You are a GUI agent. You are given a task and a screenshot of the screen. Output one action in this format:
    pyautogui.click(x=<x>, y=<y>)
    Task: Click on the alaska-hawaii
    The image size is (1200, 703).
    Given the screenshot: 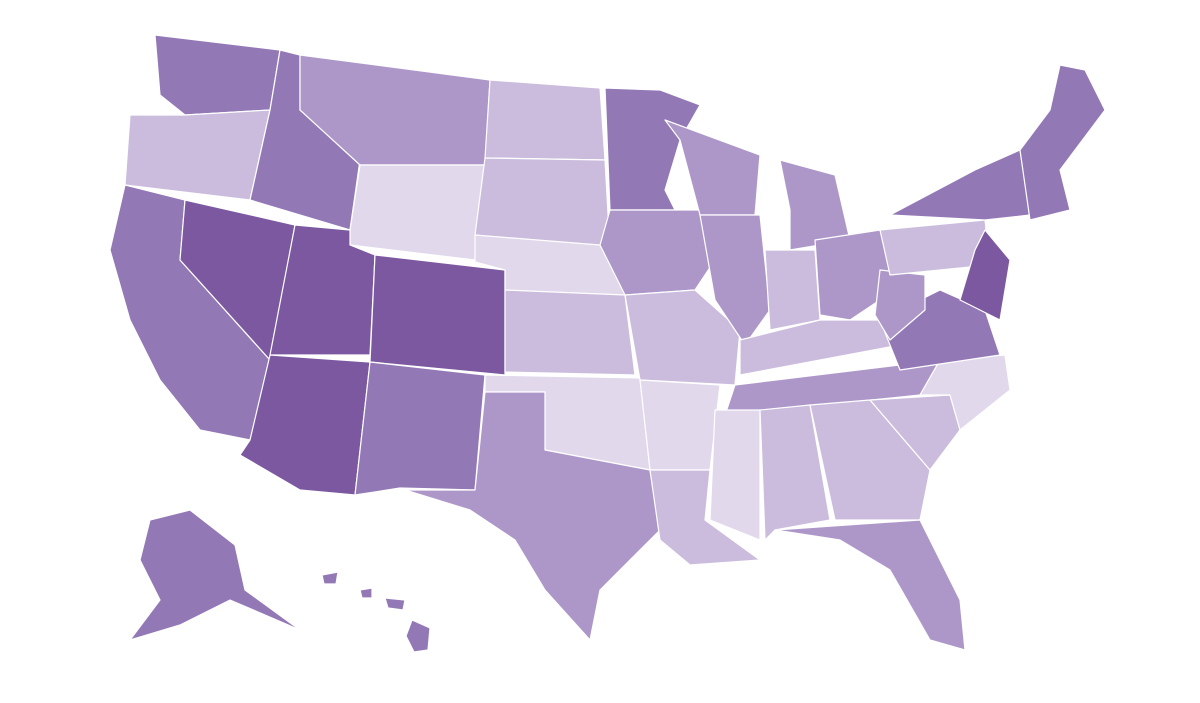 What is the action you would take?
    pyautogui.click(x=280, y=581)
    